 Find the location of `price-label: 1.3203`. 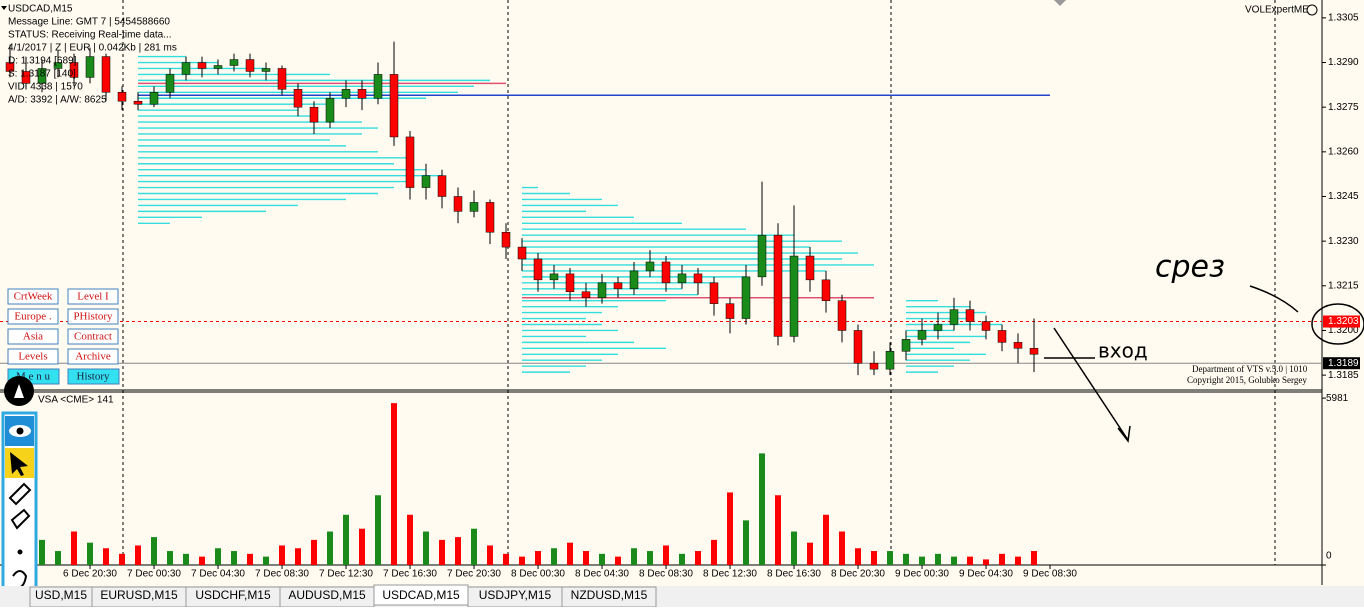

price-label: 1.3203 is located at coordinates (1343, 321).